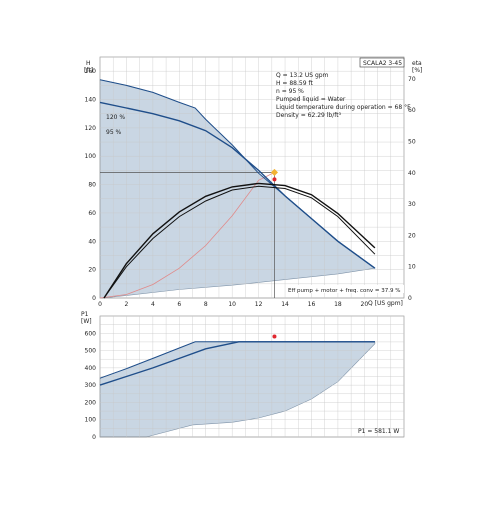 This screenshot has height=505, width=500. Describe the element at coordinates (85, 314) in the screenshot. I see `bottom-y-label-line1: P1` at that location.